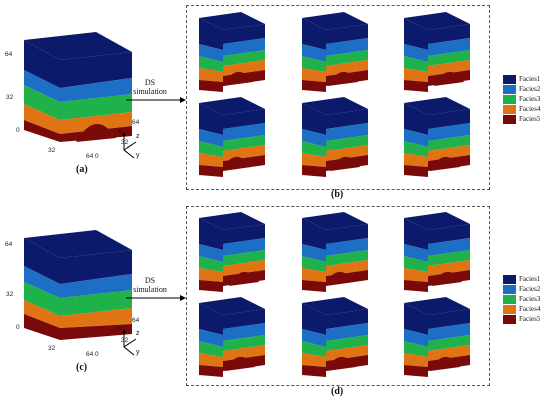  I want to click on ds-simulation-label-top: DS simulation, so click(150, 87).